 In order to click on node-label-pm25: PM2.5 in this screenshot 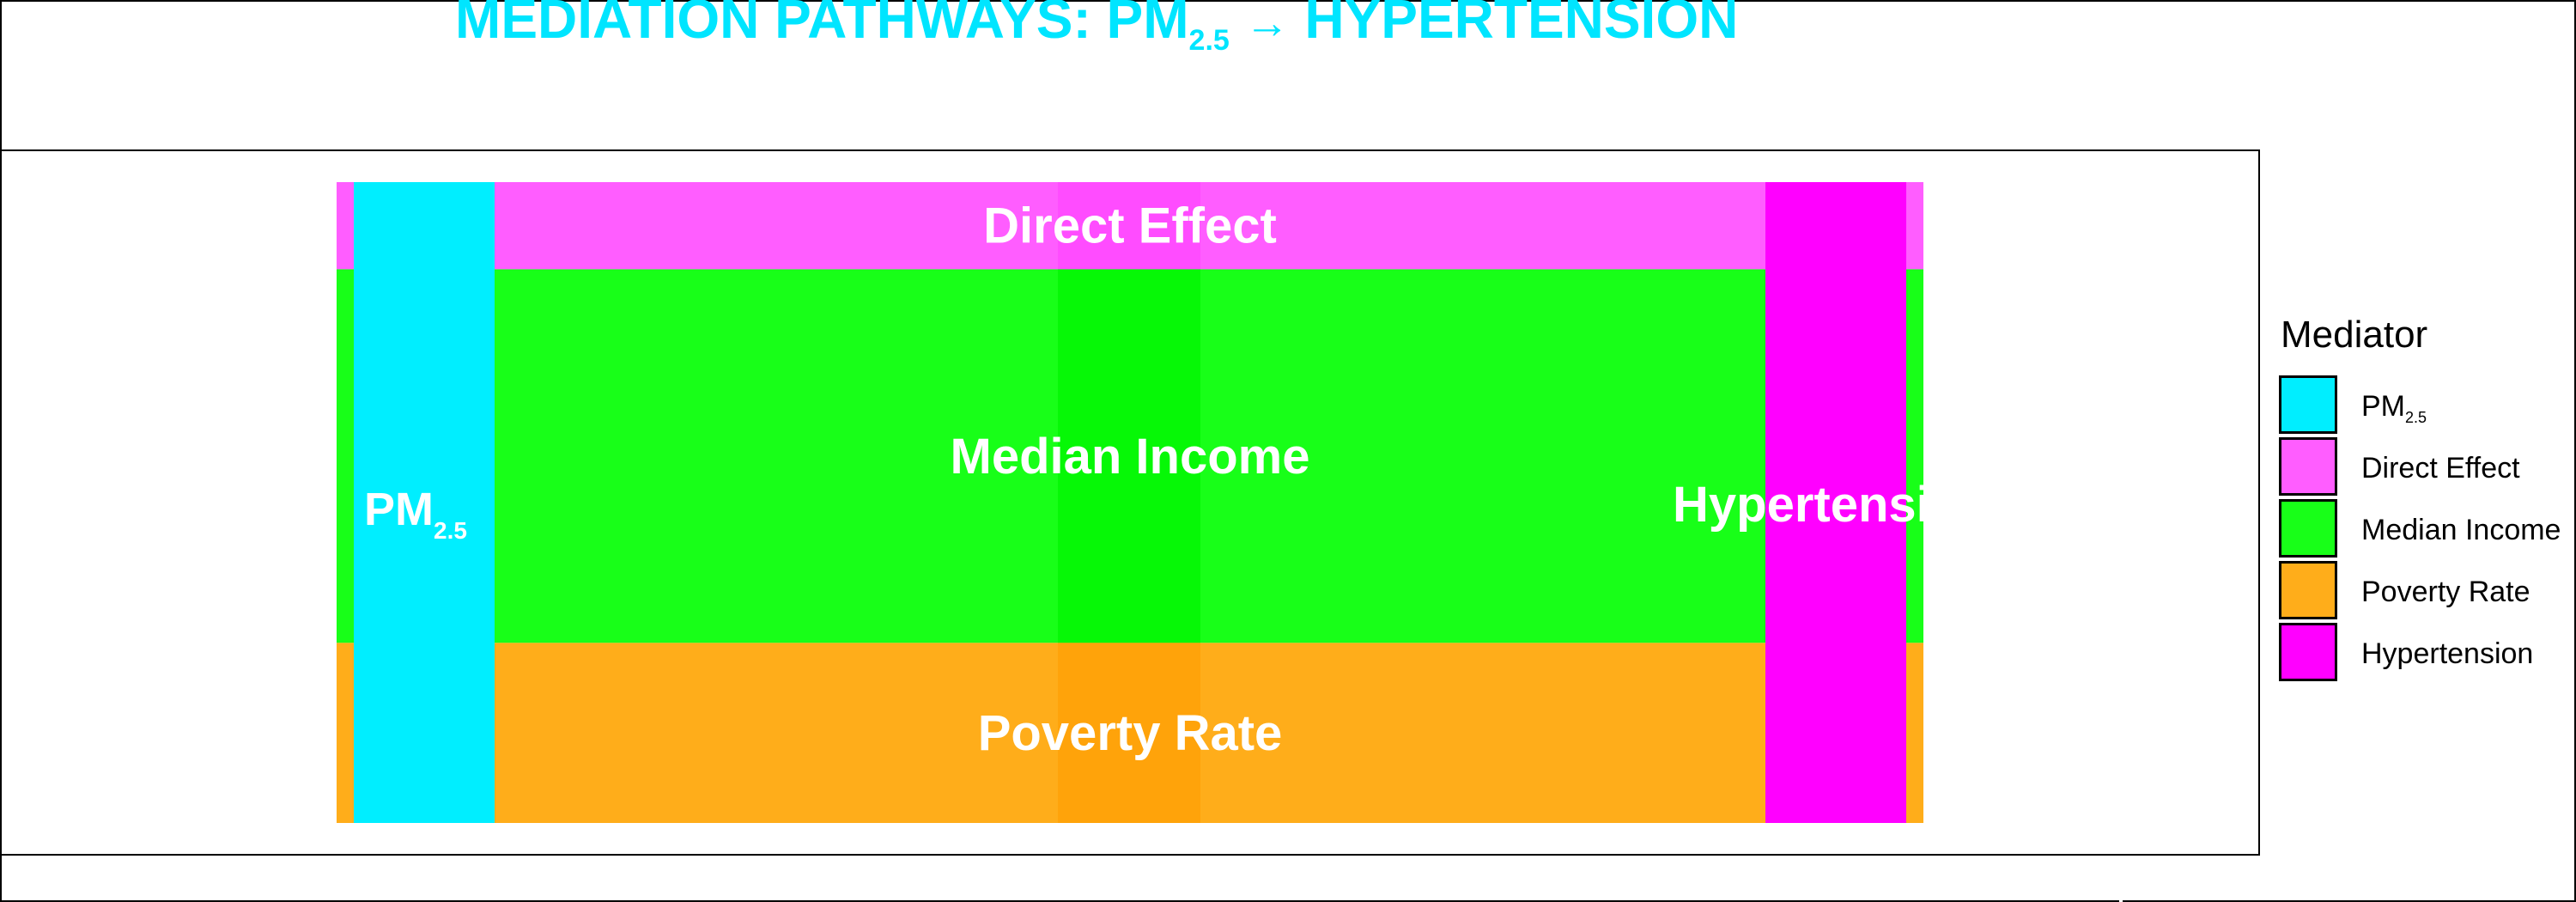, I will do `click(415, 514)`.